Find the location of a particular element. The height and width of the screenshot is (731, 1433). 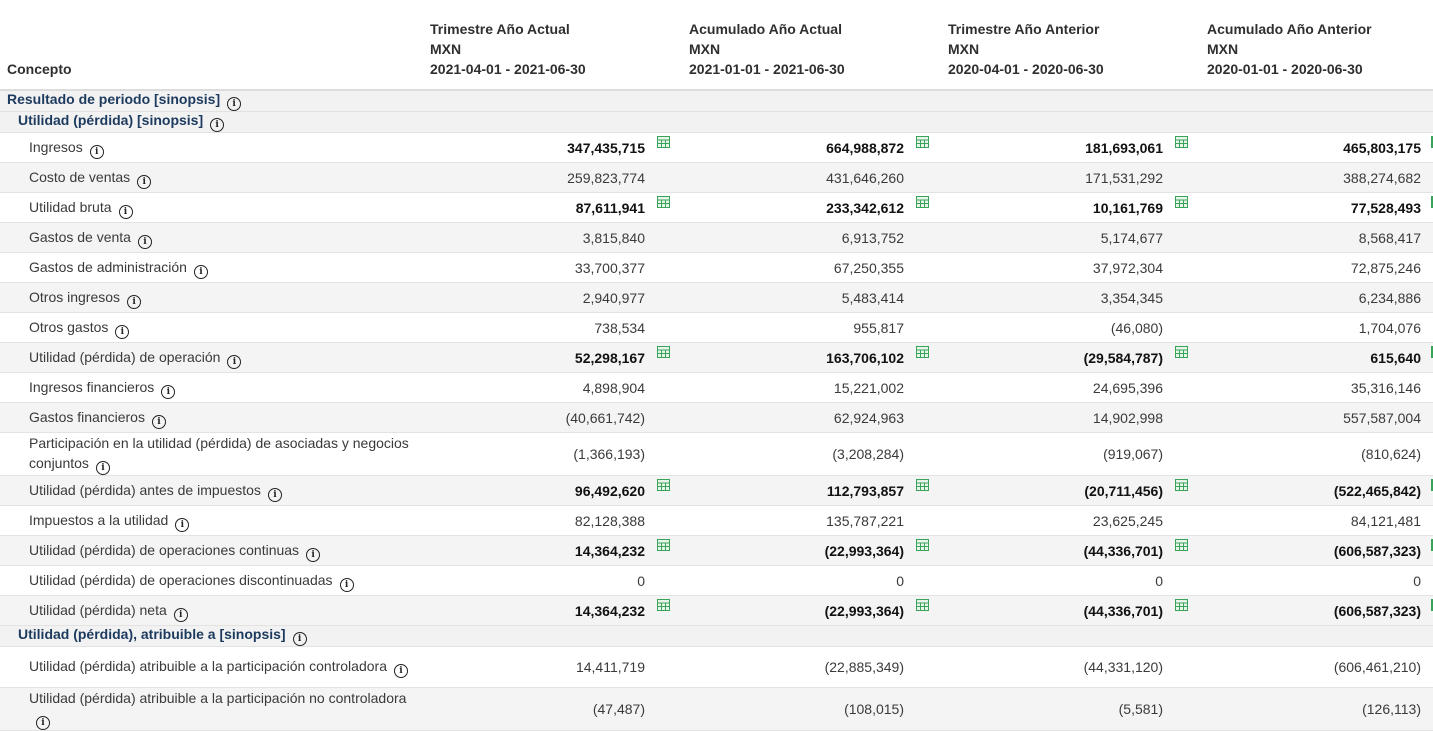

value-cell: 171,531,292 is located at coordinates (1069, 177).